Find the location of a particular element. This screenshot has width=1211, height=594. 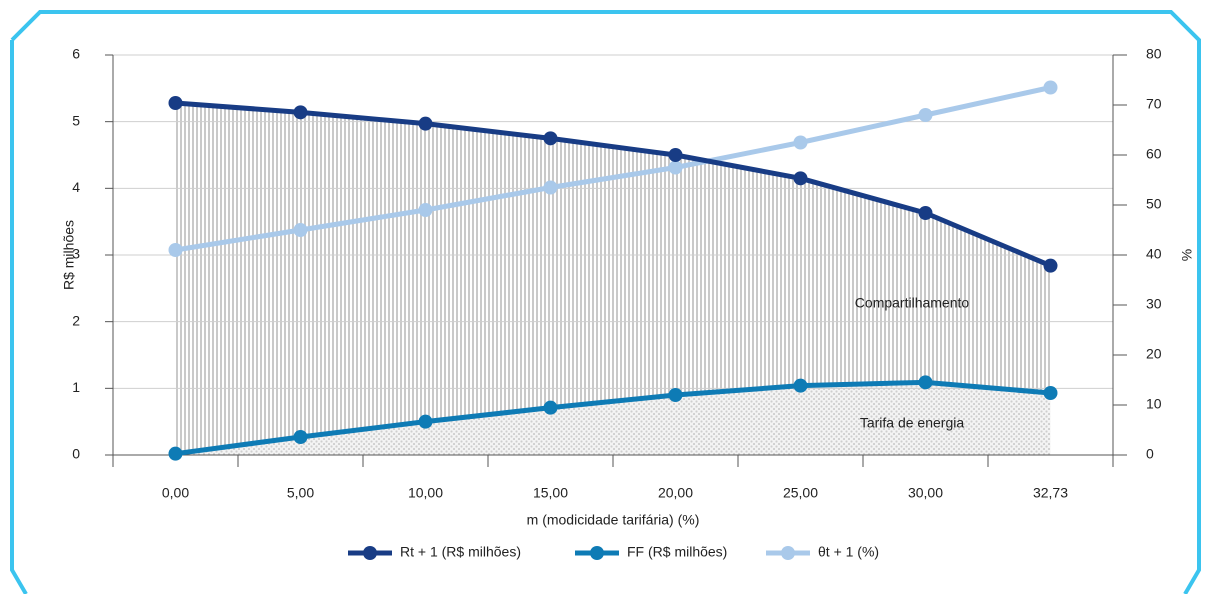

y2-tick-label: 10 is located at coordinates (1154, 404).